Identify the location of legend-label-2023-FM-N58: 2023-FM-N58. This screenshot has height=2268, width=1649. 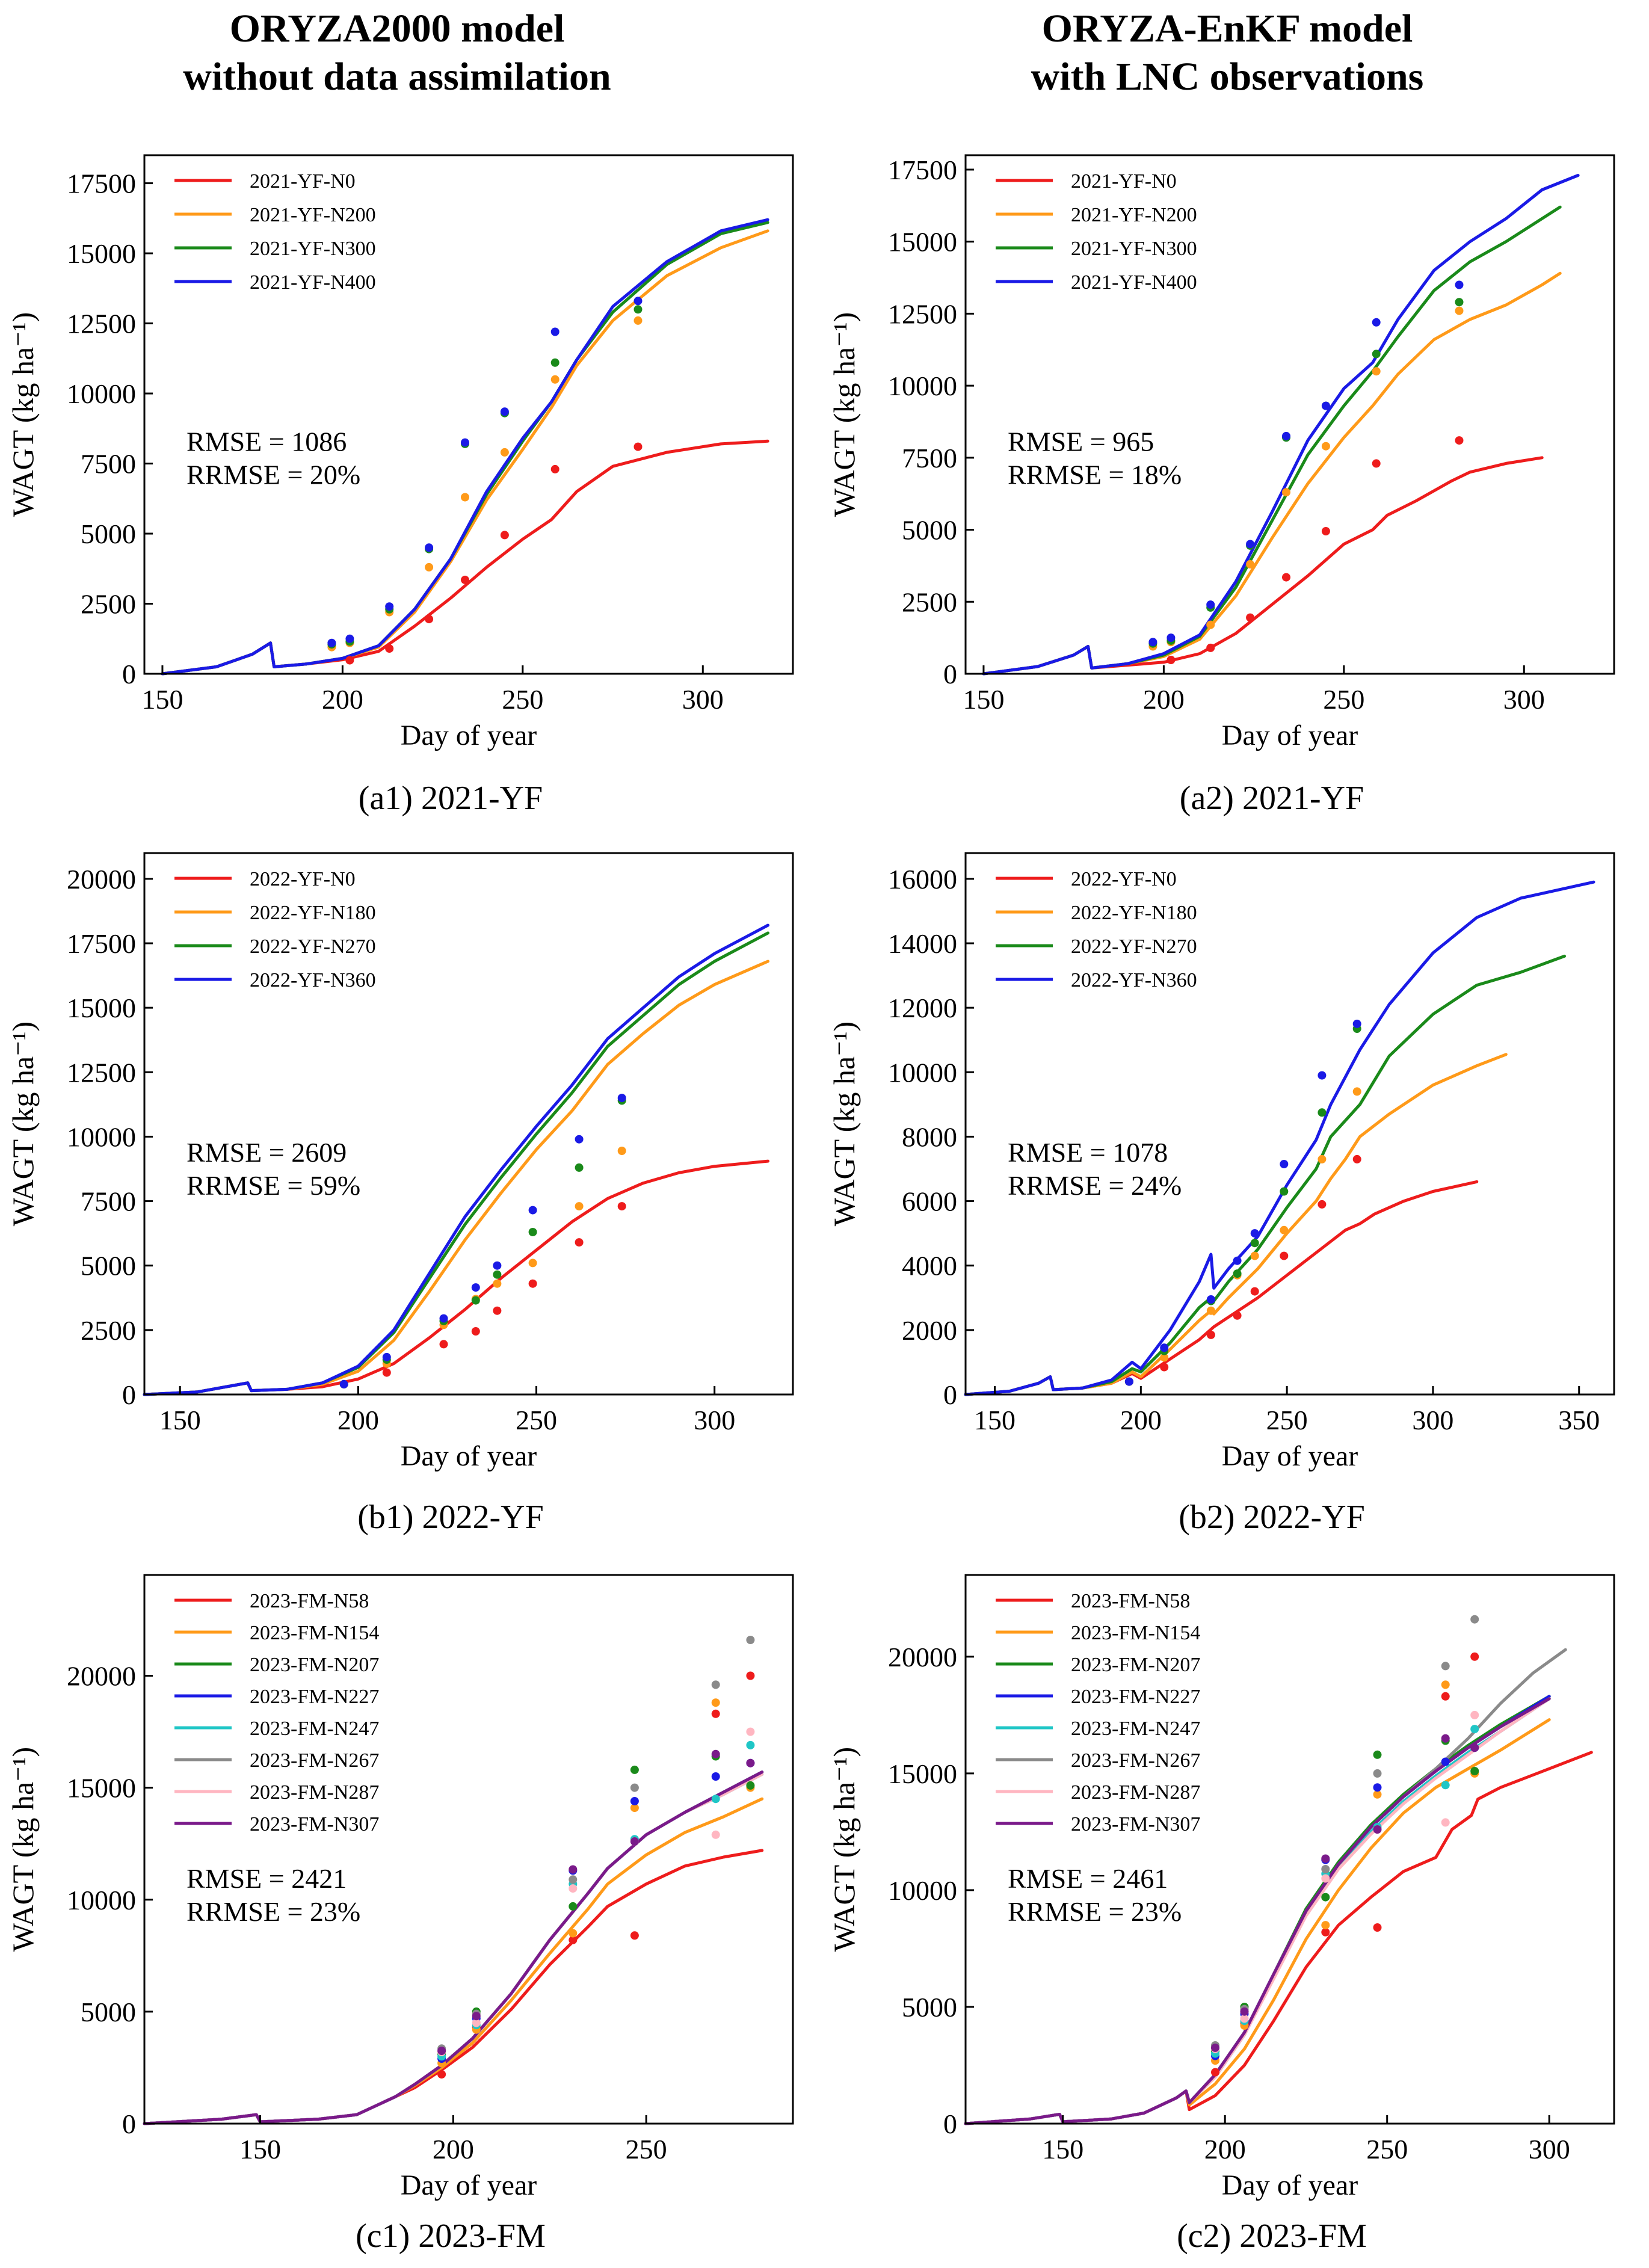
(309, 1601).